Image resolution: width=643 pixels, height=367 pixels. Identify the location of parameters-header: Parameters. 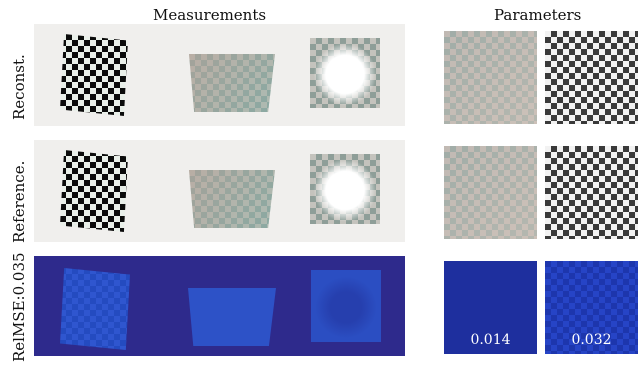
(538, 15).